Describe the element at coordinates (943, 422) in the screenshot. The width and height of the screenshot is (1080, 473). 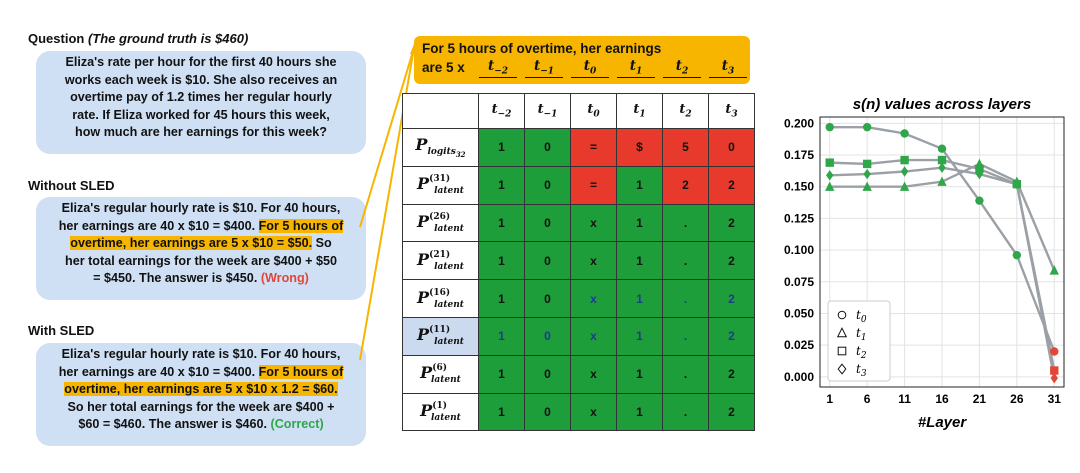
I see `x-axis-label: #Layer` at that location.